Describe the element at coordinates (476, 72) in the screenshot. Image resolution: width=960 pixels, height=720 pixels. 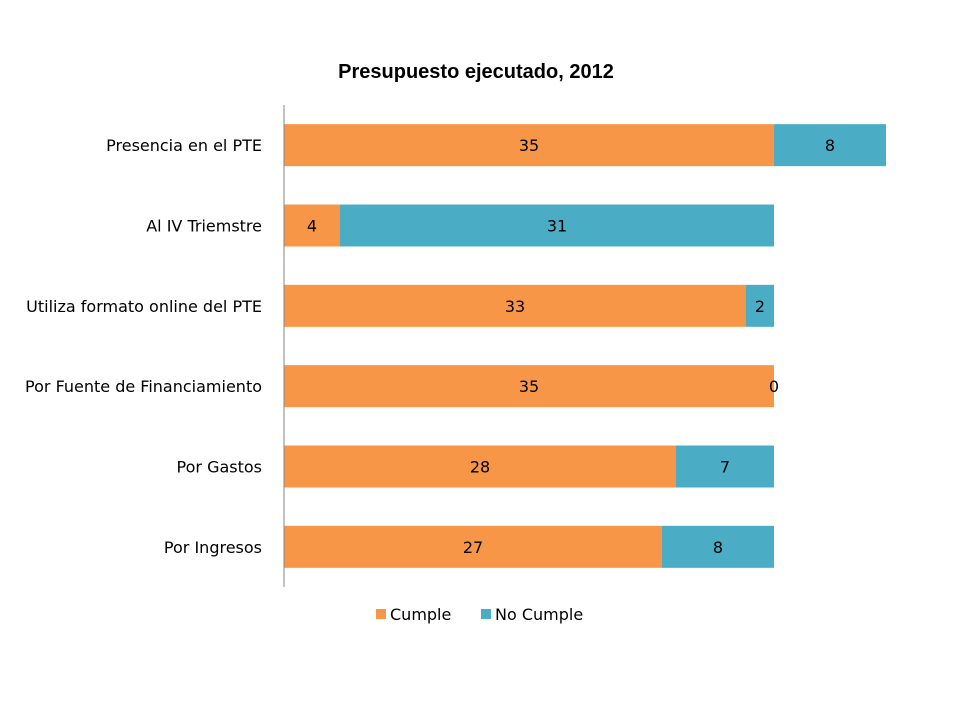
I see `chart-title: Presupuesto ejecutado, 2012` at that location.